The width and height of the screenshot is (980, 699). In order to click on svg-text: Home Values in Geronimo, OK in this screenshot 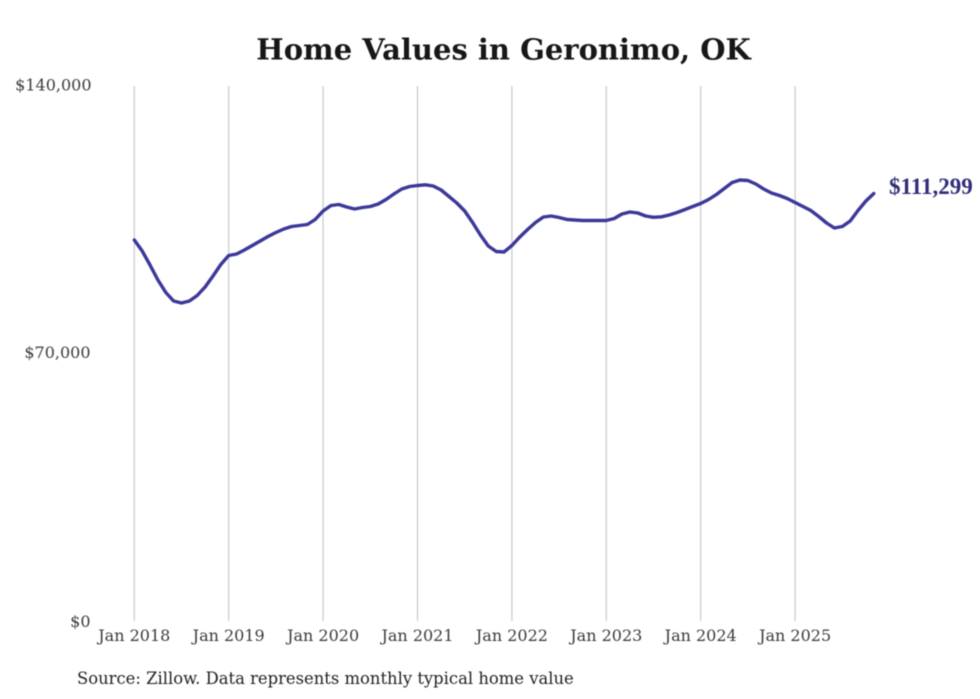, I will do `click(504, 50)`.